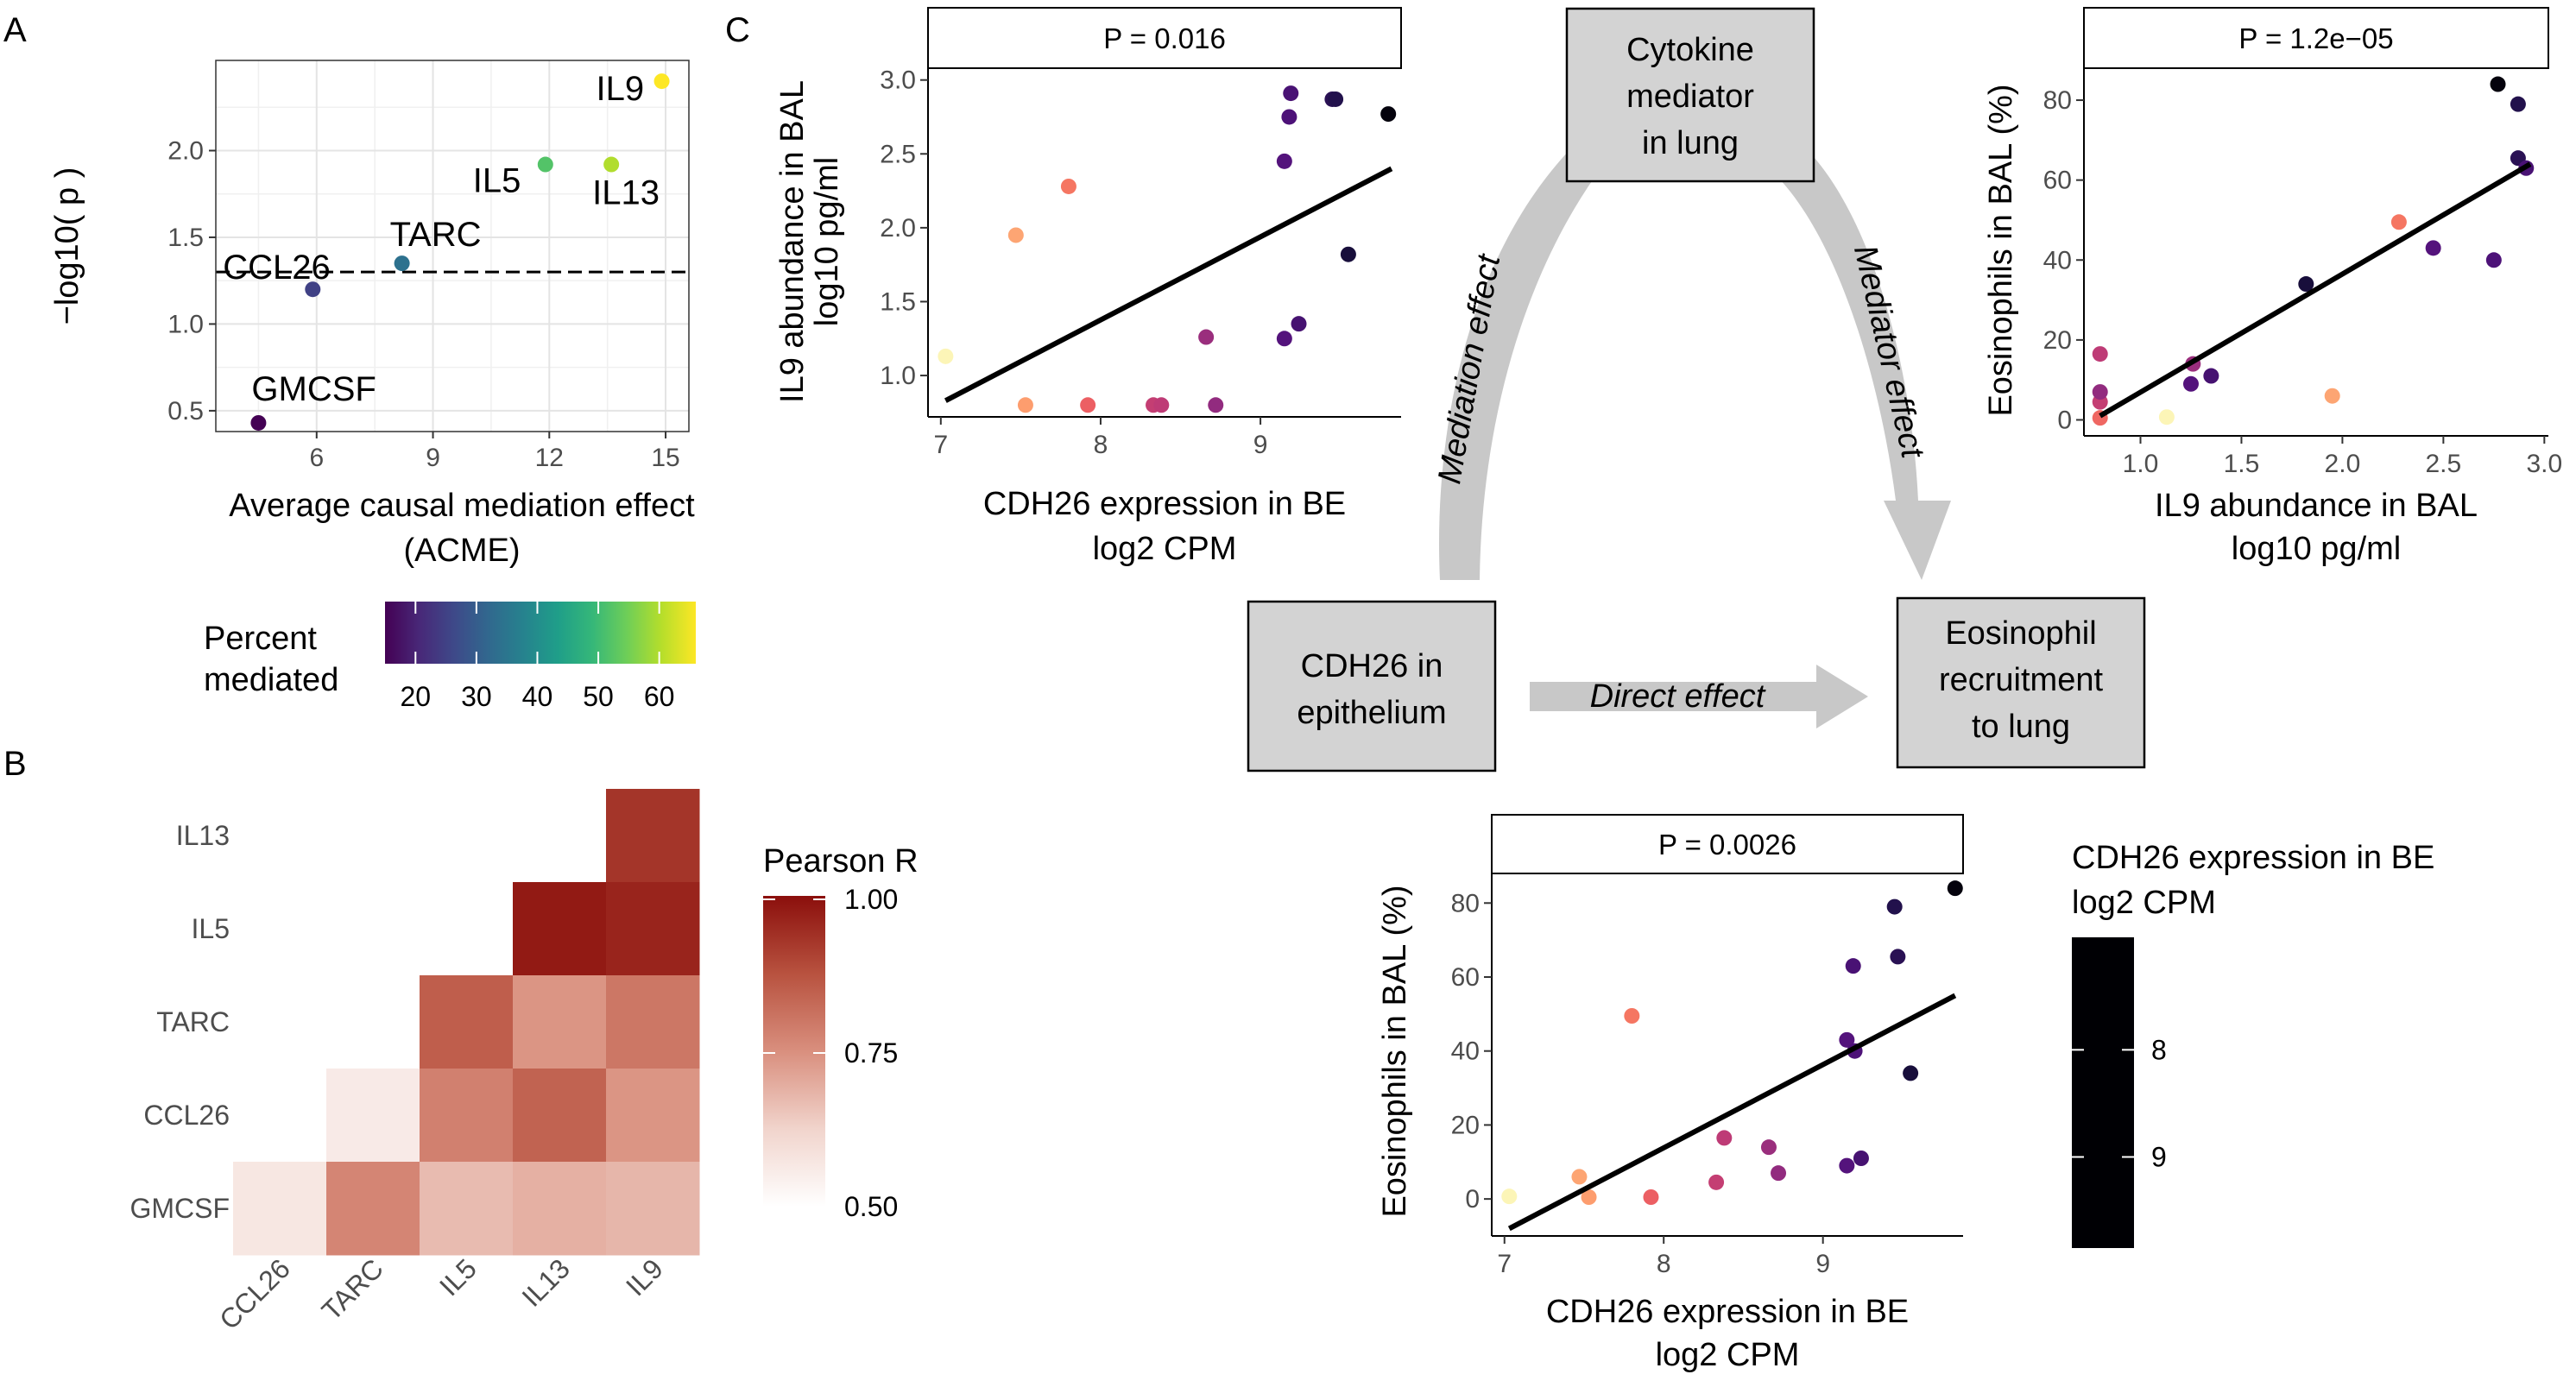 The height and width of the screenshot is (1387, 2576). What do you see at coordinates (260, 639) in the screenshot?
I see `panel-a-legend-title-line1: Percent` at bounding box center [260, 639].